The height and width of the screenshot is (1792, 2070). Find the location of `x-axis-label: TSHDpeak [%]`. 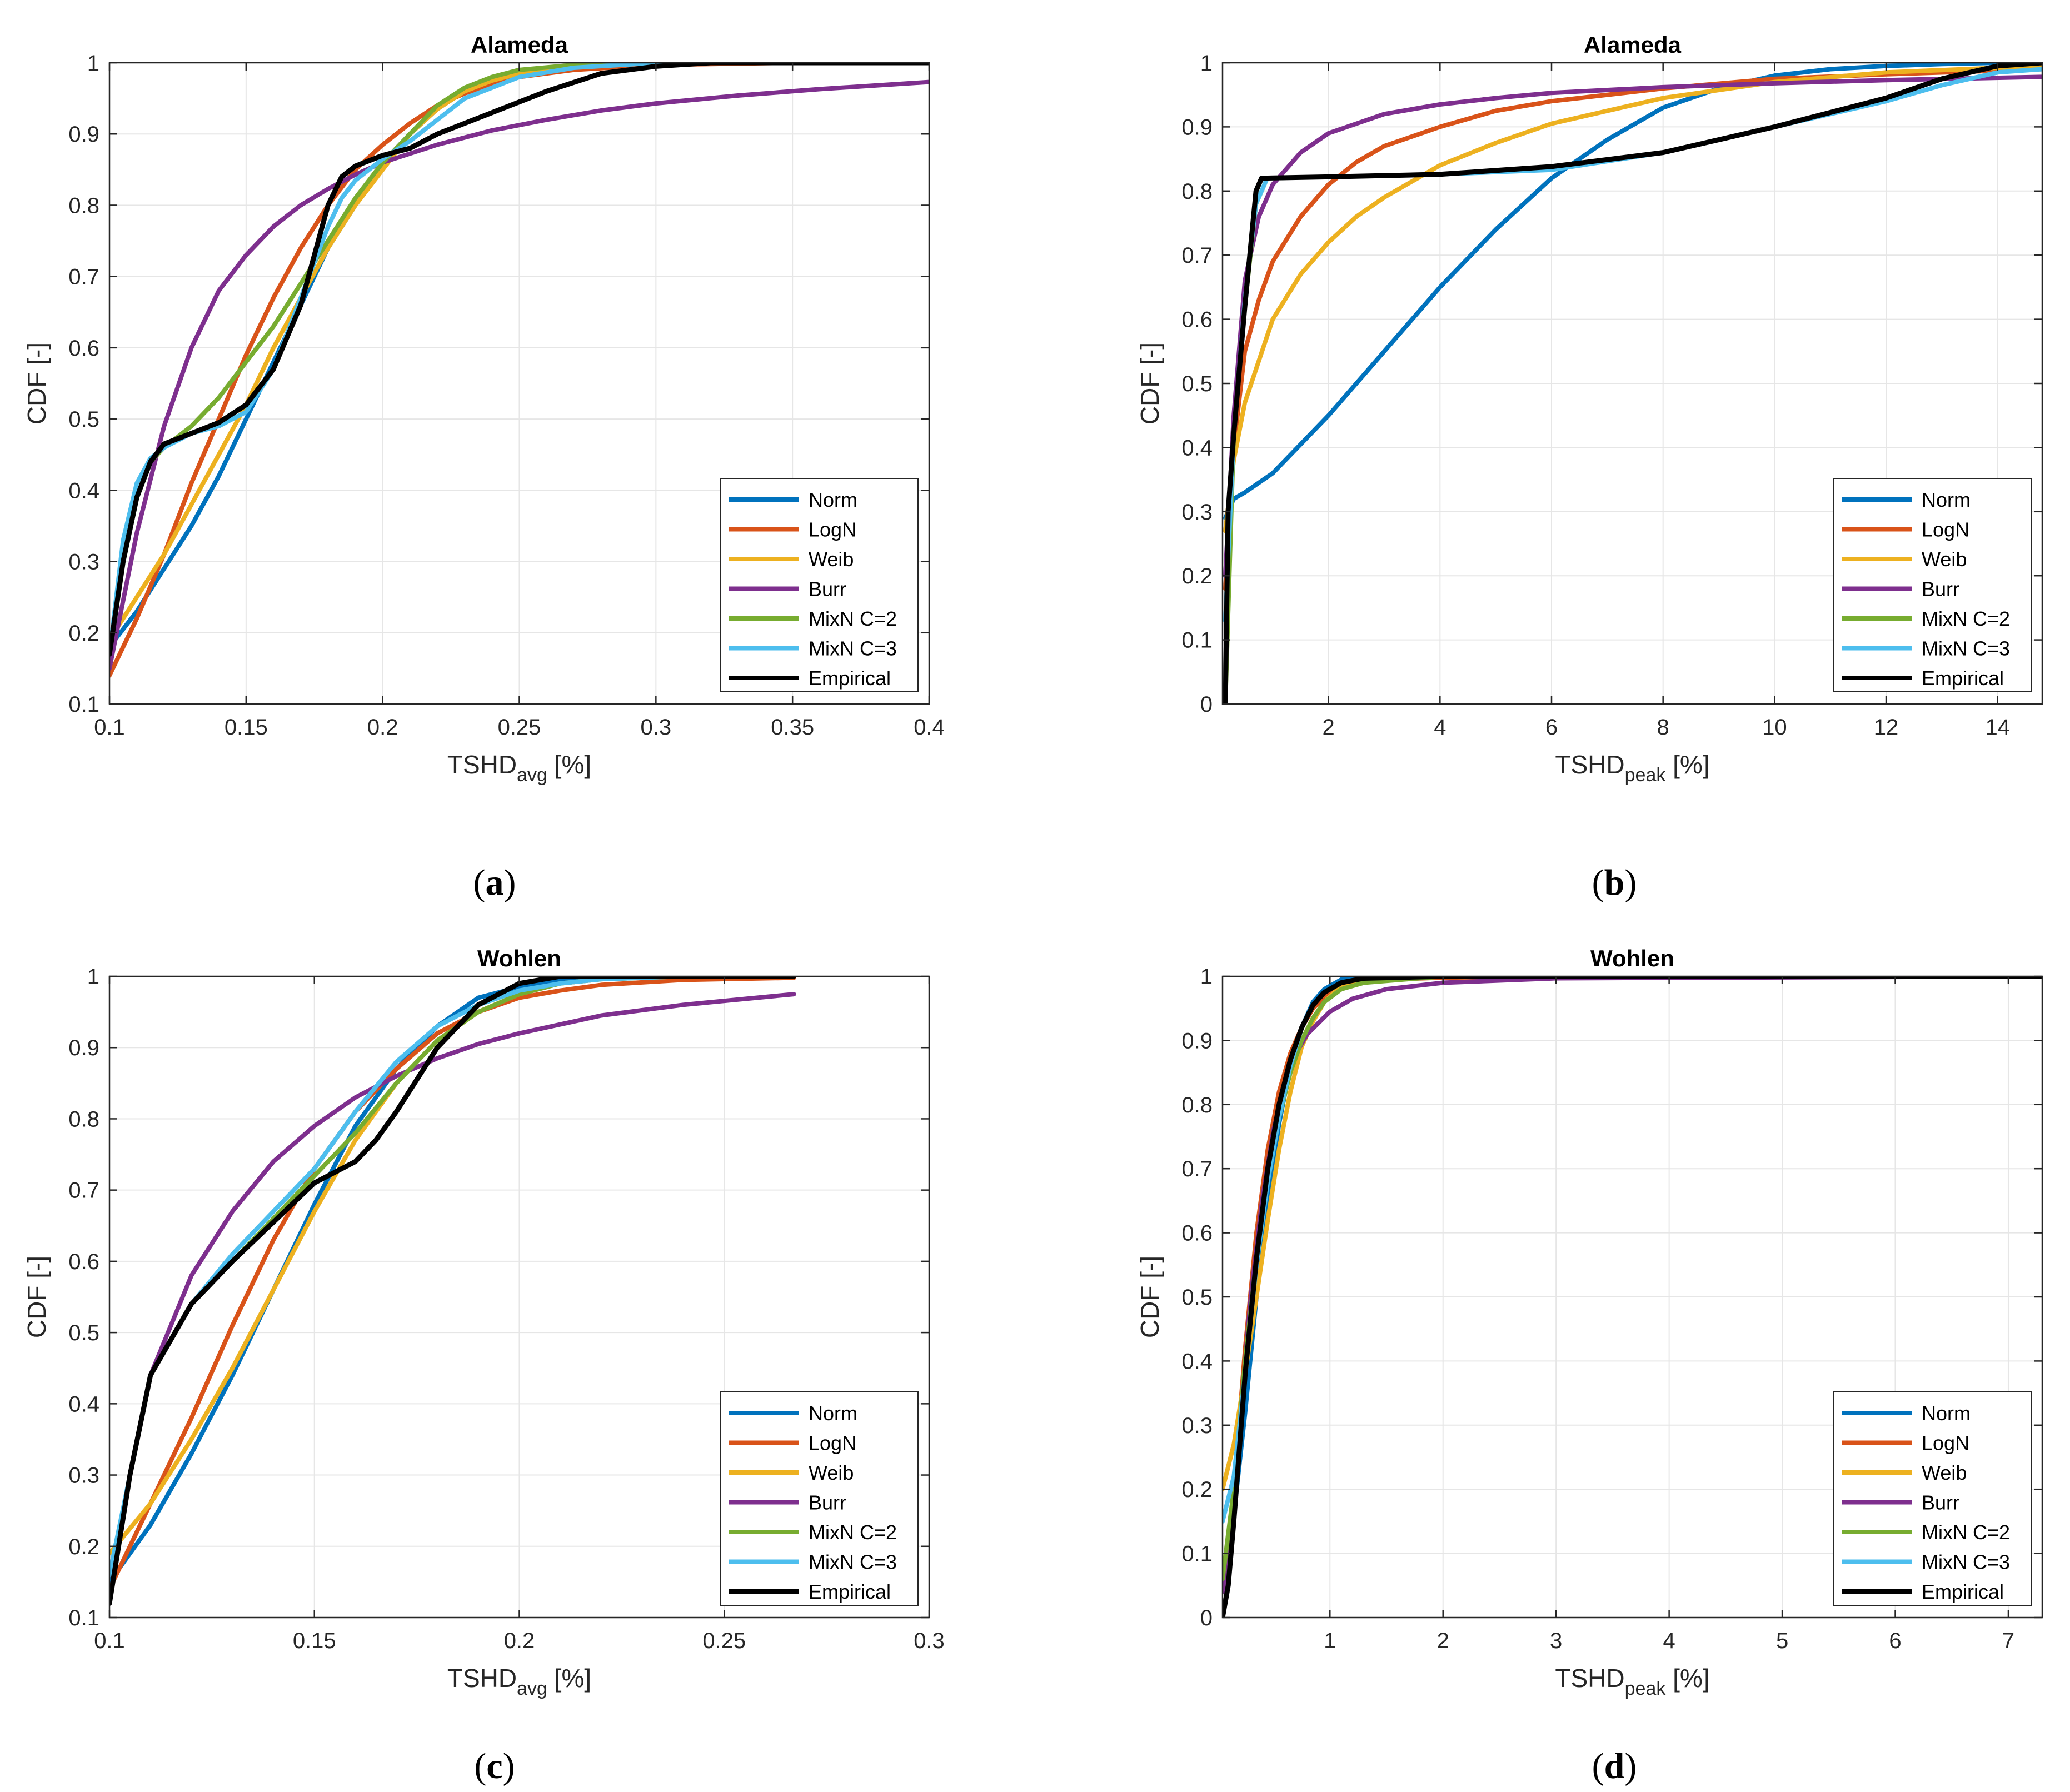

x-axis-label: TSHDpeak [%] is located at coordinates (1632, 768).